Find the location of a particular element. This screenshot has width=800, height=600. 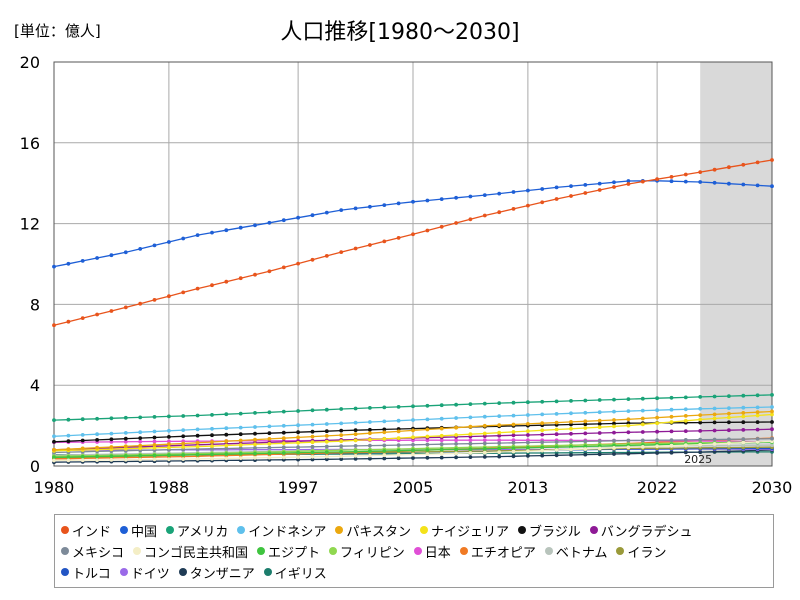

legend-row: トルコ ドイツ タンザニア イギリス is located at coordinates (198, 572).